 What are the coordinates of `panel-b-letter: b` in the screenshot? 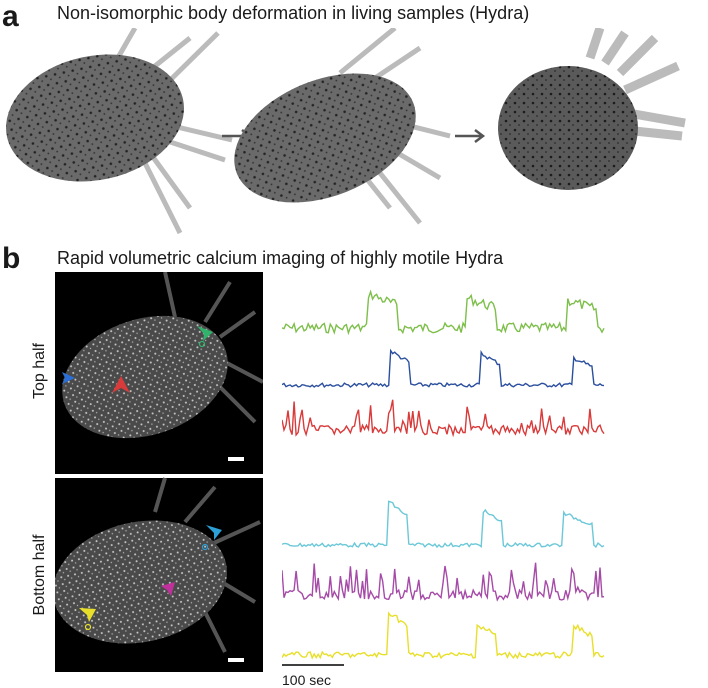 It's located at (11, 258).